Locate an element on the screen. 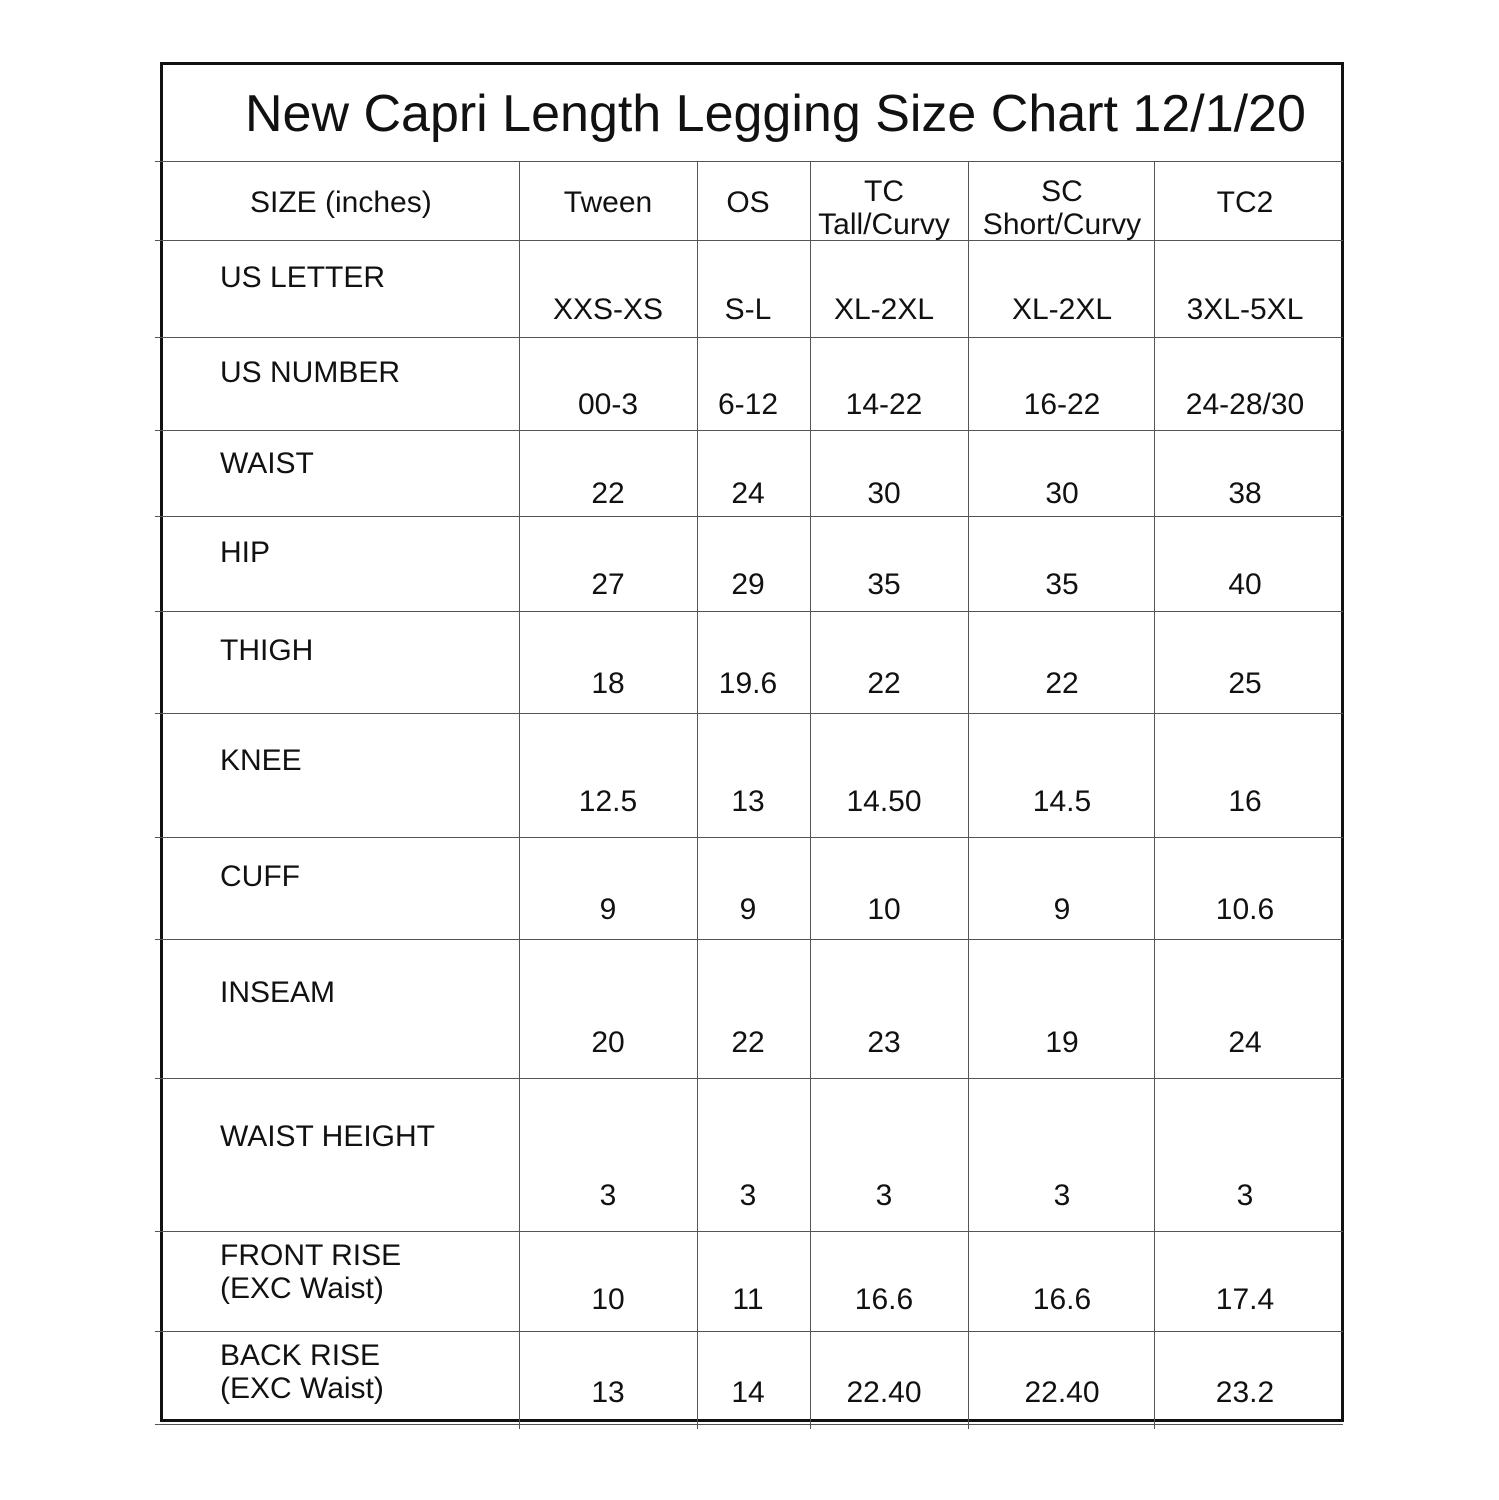 The height and width of the screenshot is (1500, 1499). table-cell: 29 is located at coordinates (748, 585).